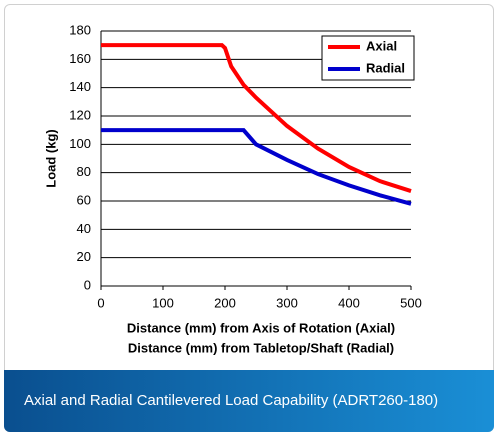  Describe the element at coordinates (80, 58) in the screenshot. I see `y-tick-label: 160` at that location.